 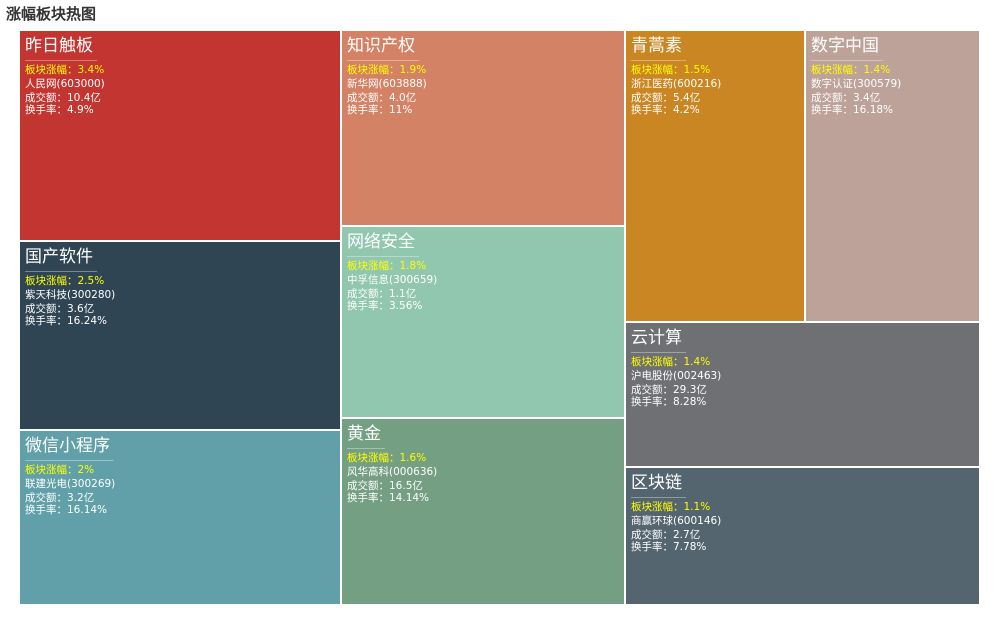 I want to click on turnover-rate-value: 16.24%, so click(x=87, y=321).